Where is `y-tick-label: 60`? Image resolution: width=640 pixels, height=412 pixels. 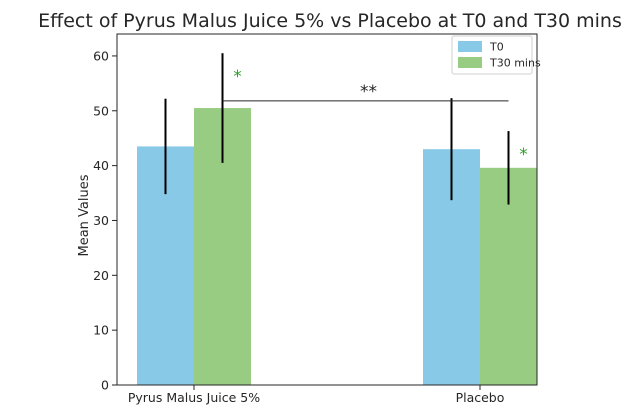
y-tick-label: 60 is located at coordinates (101, 55).